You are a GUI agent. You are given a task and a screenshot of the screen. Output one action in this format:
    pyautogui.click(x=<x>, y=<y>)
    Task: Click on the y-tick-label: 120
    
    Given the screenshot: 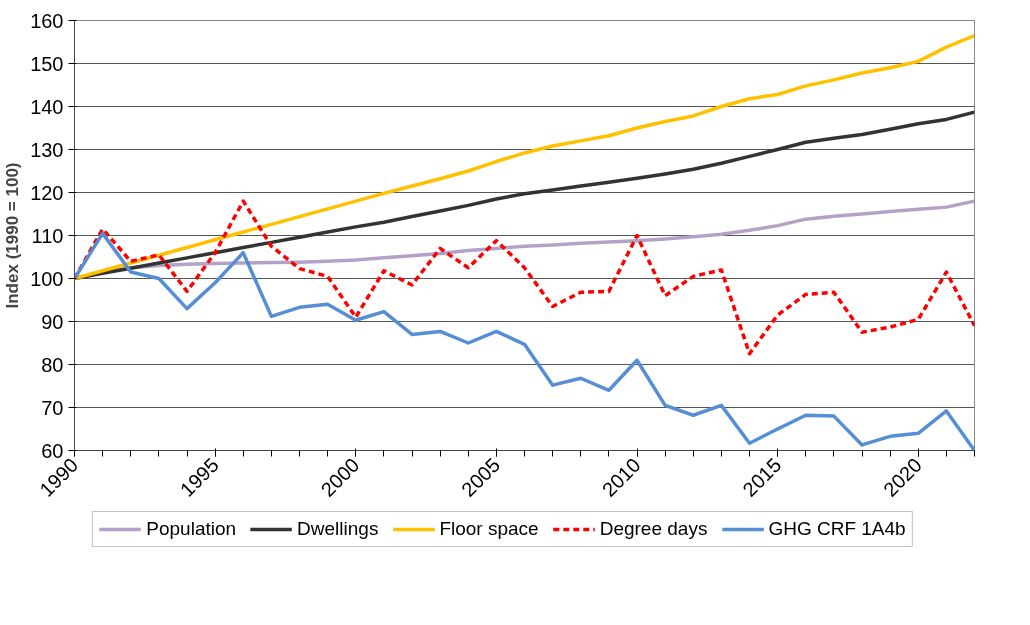 What is the action you would take?
    pyautogui.click(x=47, y=192)
    